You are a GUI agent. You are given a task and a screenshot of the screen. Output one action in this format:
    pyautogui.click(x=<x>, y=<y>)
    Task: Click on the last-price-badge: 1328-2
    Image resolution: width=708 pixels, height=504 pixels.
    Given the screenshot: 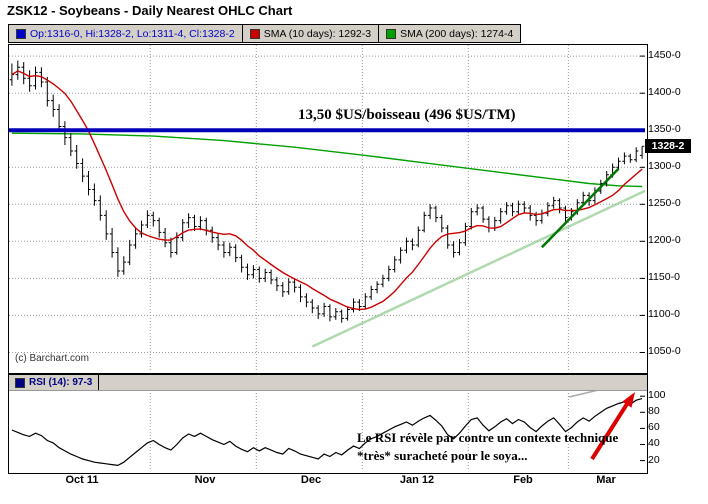 What is the action you would take?
    pyautogui.click(x=668, y=146)
    